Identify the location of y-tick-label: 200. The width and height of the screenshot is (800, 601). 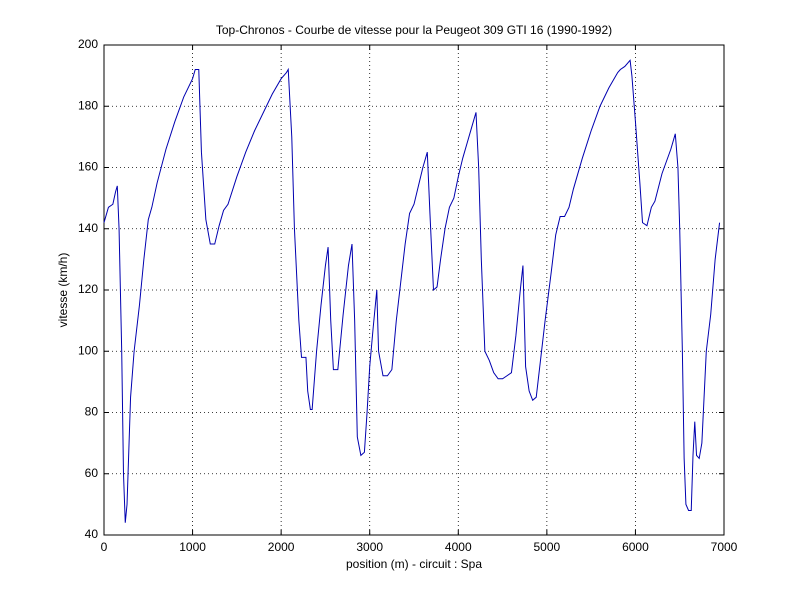
(88, 44).